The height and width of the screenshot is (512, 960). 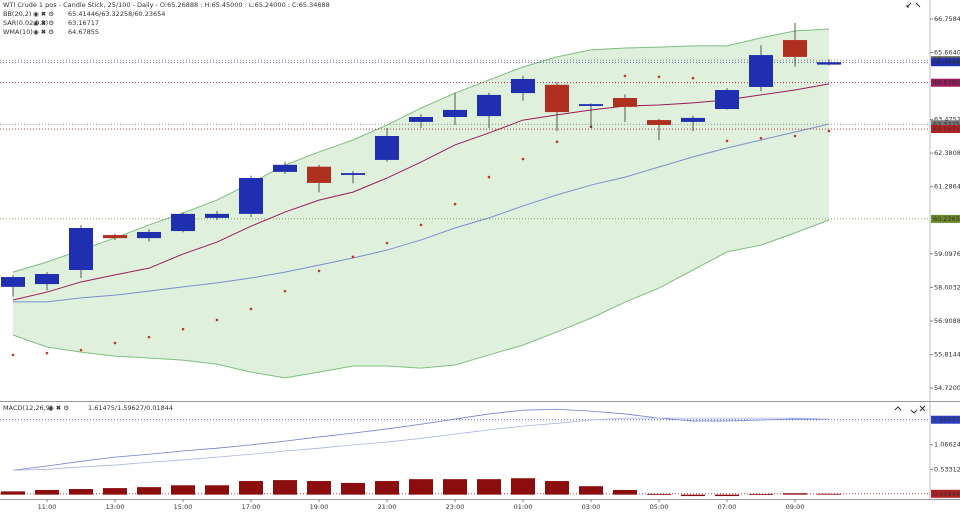 I want to click on x-tick-label: 09:00, so click(x=795, y=507).